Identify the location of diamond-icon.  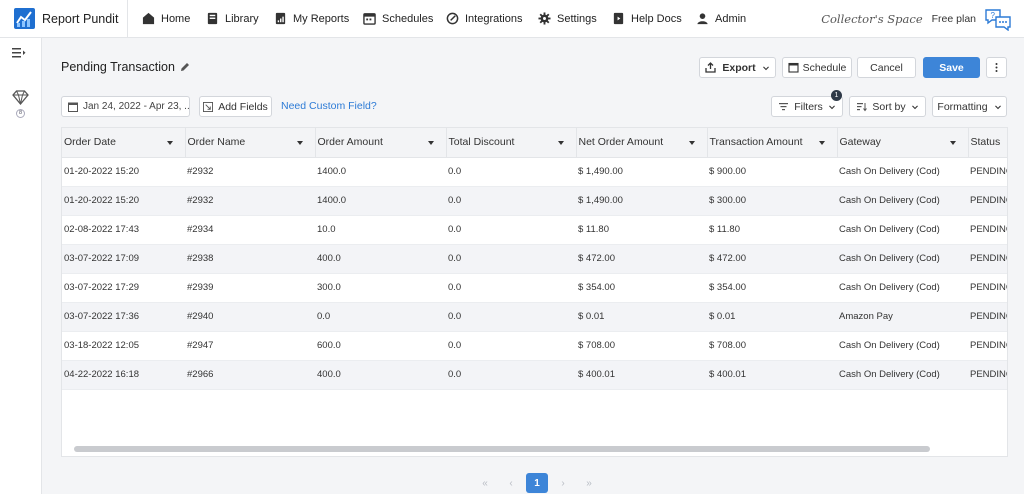
(20, 97).